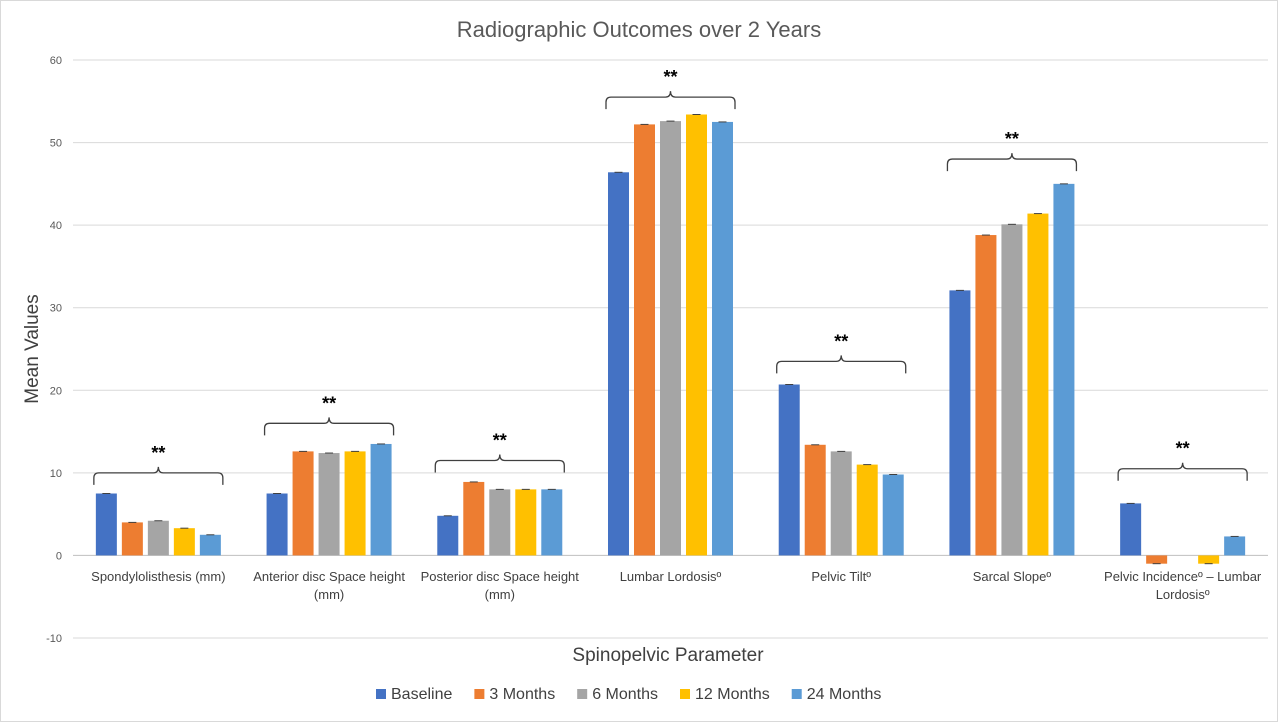  I want to click on category-label: Lumbar Lordosisº, so click(671, 576).